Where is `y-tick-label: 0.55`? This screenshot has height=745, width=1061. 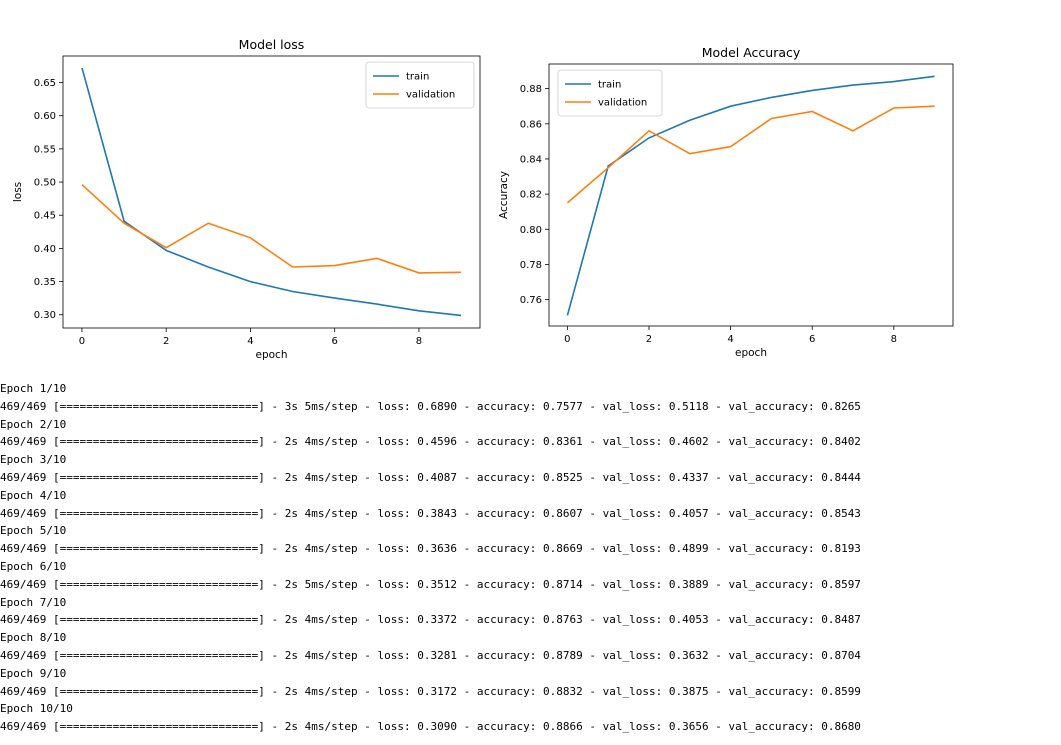
y-tick-label: 0.55 is located at coordinates (45, 149).